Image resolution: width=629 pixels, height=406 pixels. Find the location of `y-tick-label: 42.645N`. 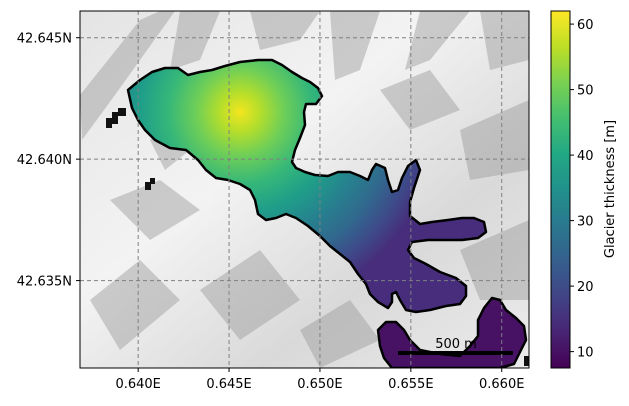

y-tick-label: 42.645N is located at coordinates (44, 39).